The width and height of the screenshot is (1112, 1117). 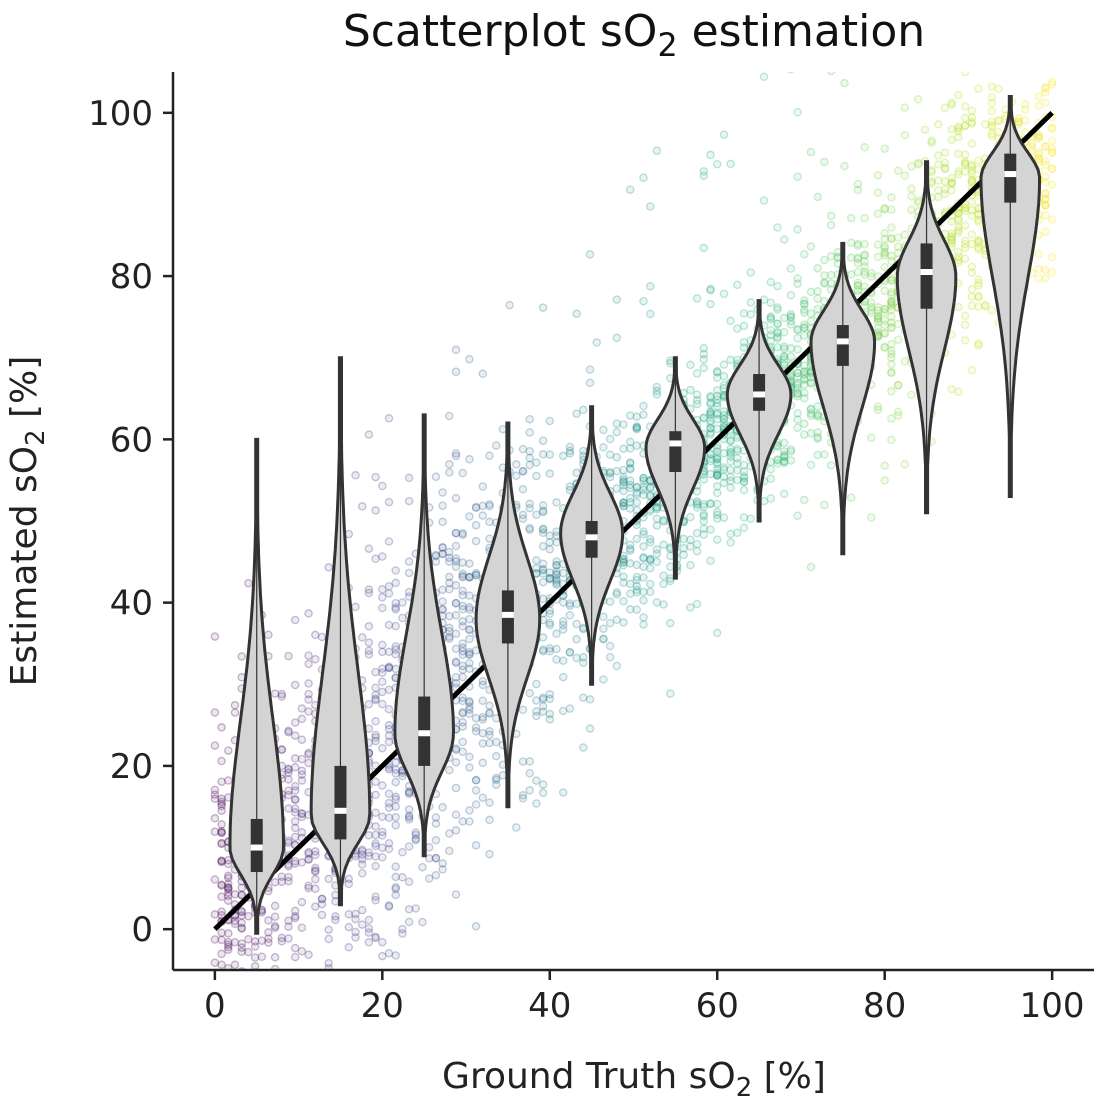 I want to click on violin, so click(x=926, y=337).